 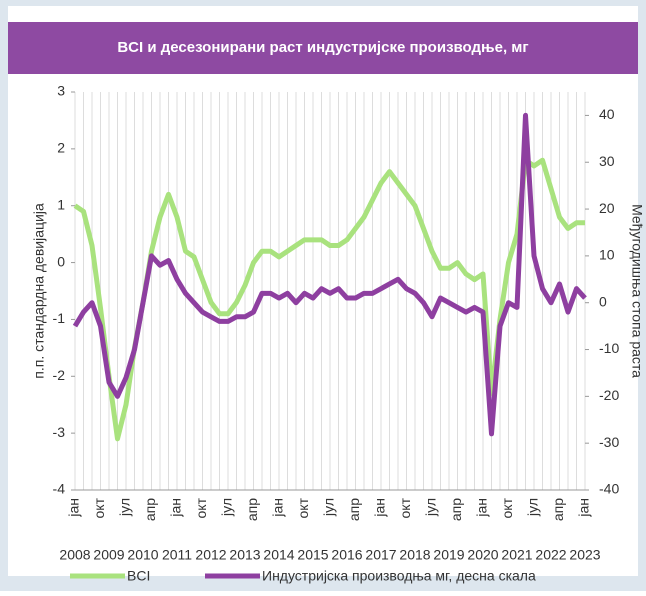 I want to click on year-label: 2010, so click(x=142, y=555).